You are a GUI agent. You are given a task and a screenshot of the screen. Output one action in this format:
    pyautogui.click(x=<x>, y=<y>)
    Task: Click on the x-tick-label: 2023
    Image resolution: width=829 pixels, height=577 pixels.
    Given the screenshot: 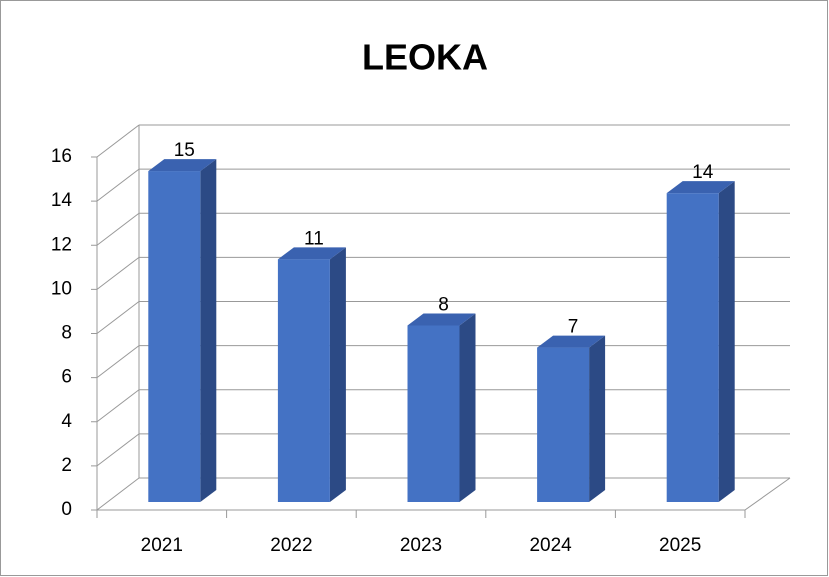 What is the action you would take?
    pyautogui.click(x=421, y=545)
    